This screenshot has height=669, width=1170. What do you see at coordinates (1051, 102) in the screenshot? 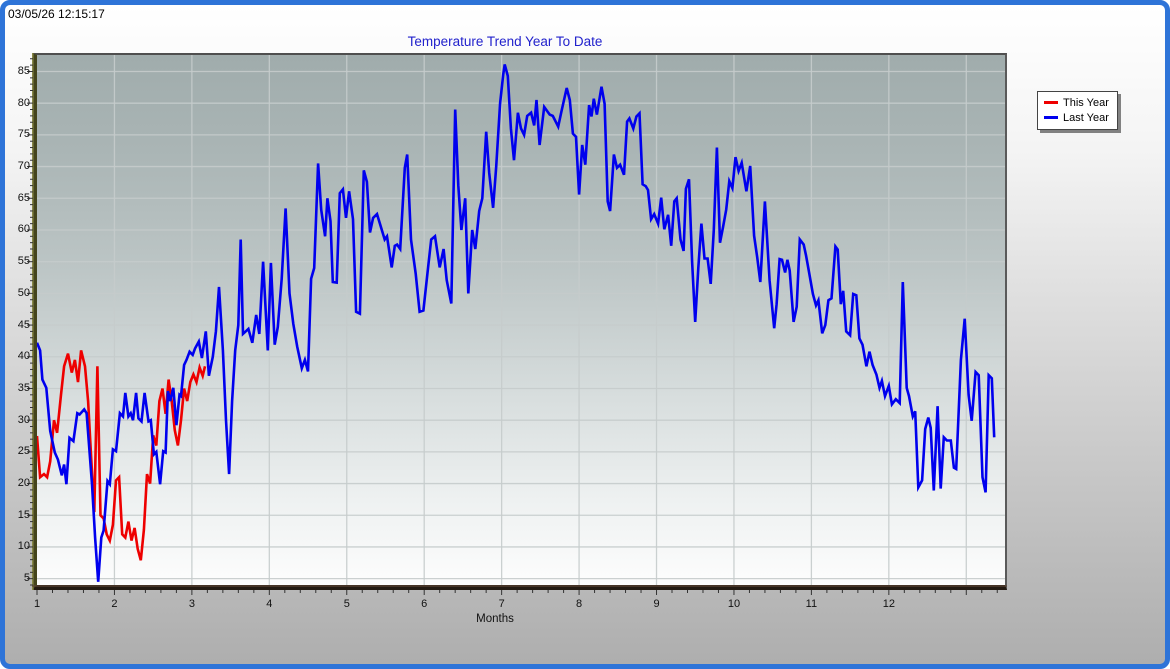
I see `this-year-line-swatch` at bounding box center [1051, 102].